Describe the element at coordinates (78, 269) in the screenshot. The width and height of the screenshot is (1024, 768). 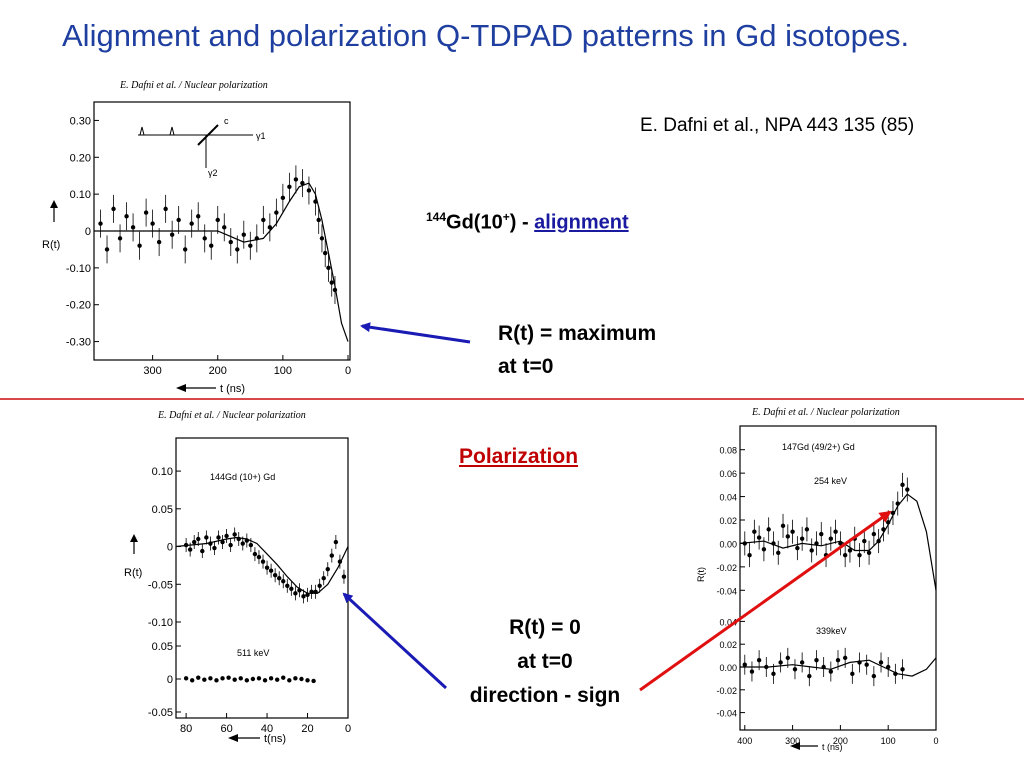
I see `y-tick-label: -0.10` at that location.